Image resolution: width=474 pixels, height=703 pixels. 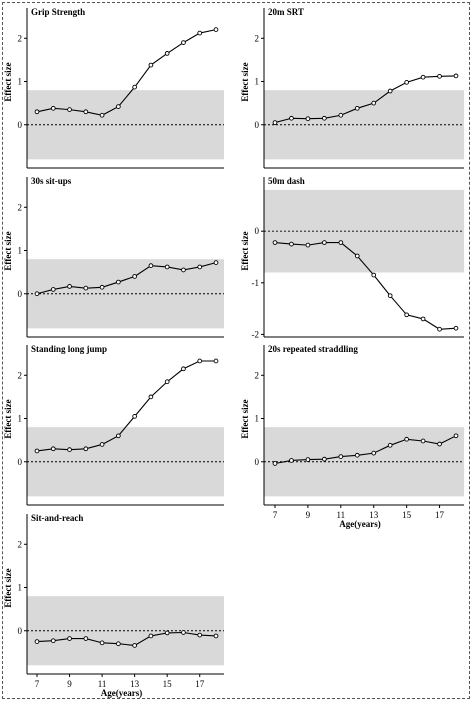 I want to click on chart-panel-3: 0 1 2 Effect size 30s sit-ups, so click(x=113, y=257).